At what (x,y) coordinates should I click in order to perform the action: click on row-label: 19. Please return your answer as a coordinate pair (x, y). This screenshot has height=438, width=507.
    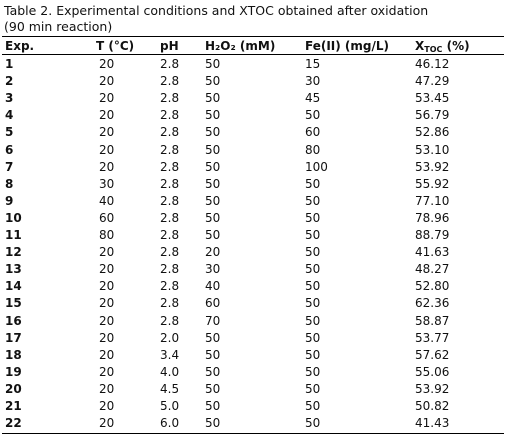
    Looking at the image, I should click on (13, 371).